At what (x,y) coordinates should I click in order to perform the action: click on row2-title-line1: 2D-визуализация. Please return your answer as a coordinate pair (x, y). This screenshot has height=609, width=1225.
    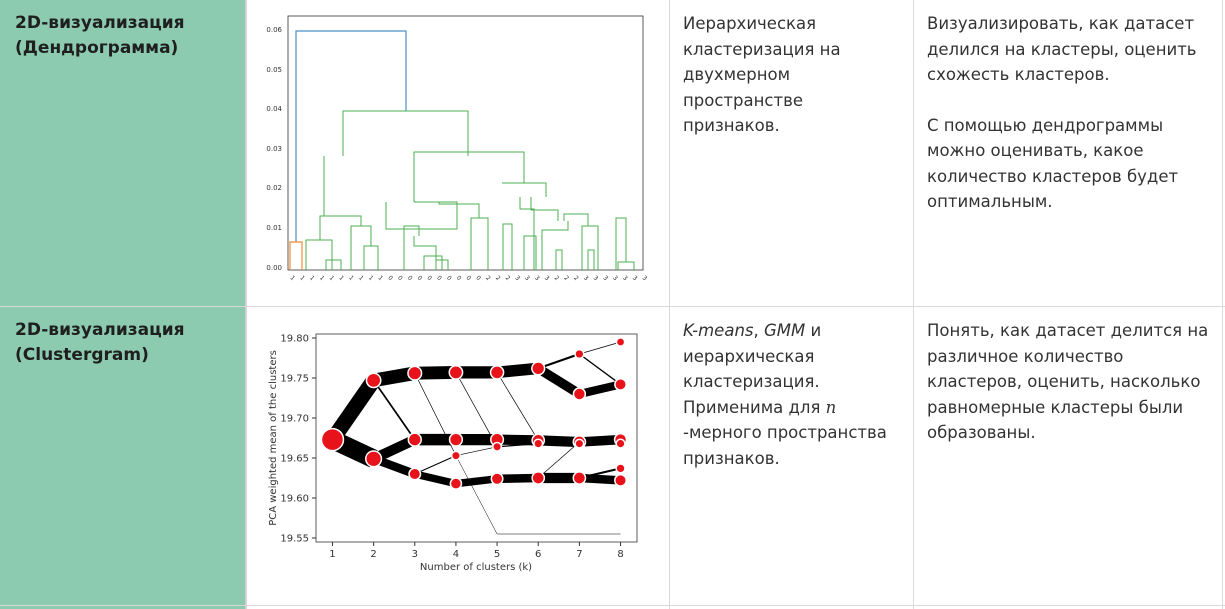
    Looking at the image, I should click on (100, 330).